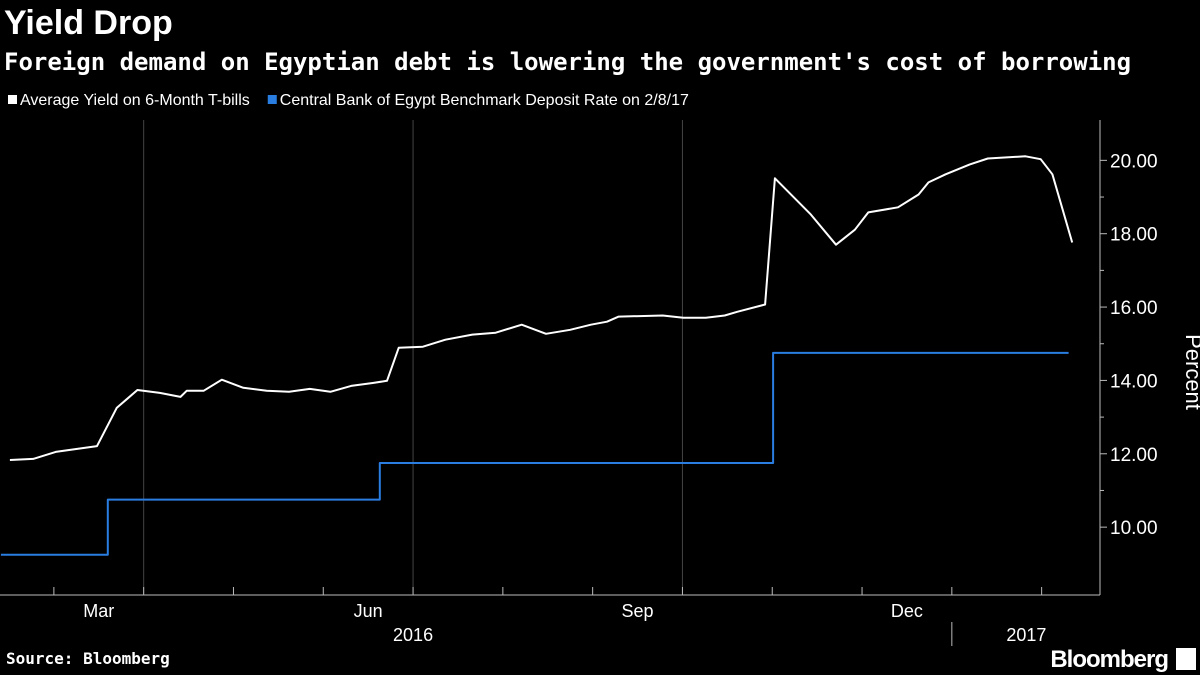  I want to click on chart-title: Yield Drop, so click(88, 23).